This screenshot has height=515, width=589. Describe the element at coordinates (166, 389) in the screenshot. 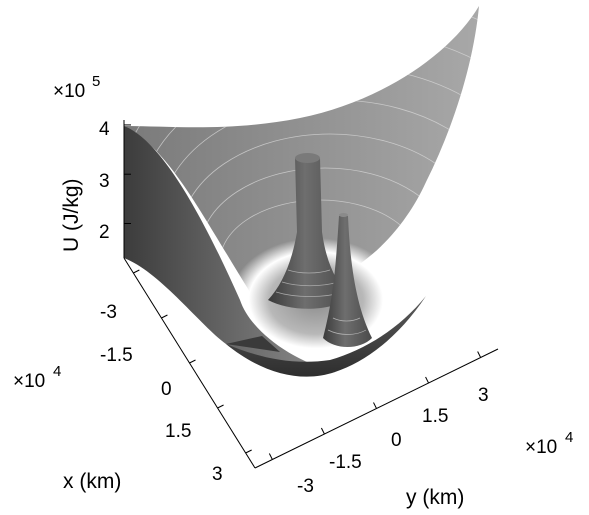

I see `x-tick-label: 0` at that location.